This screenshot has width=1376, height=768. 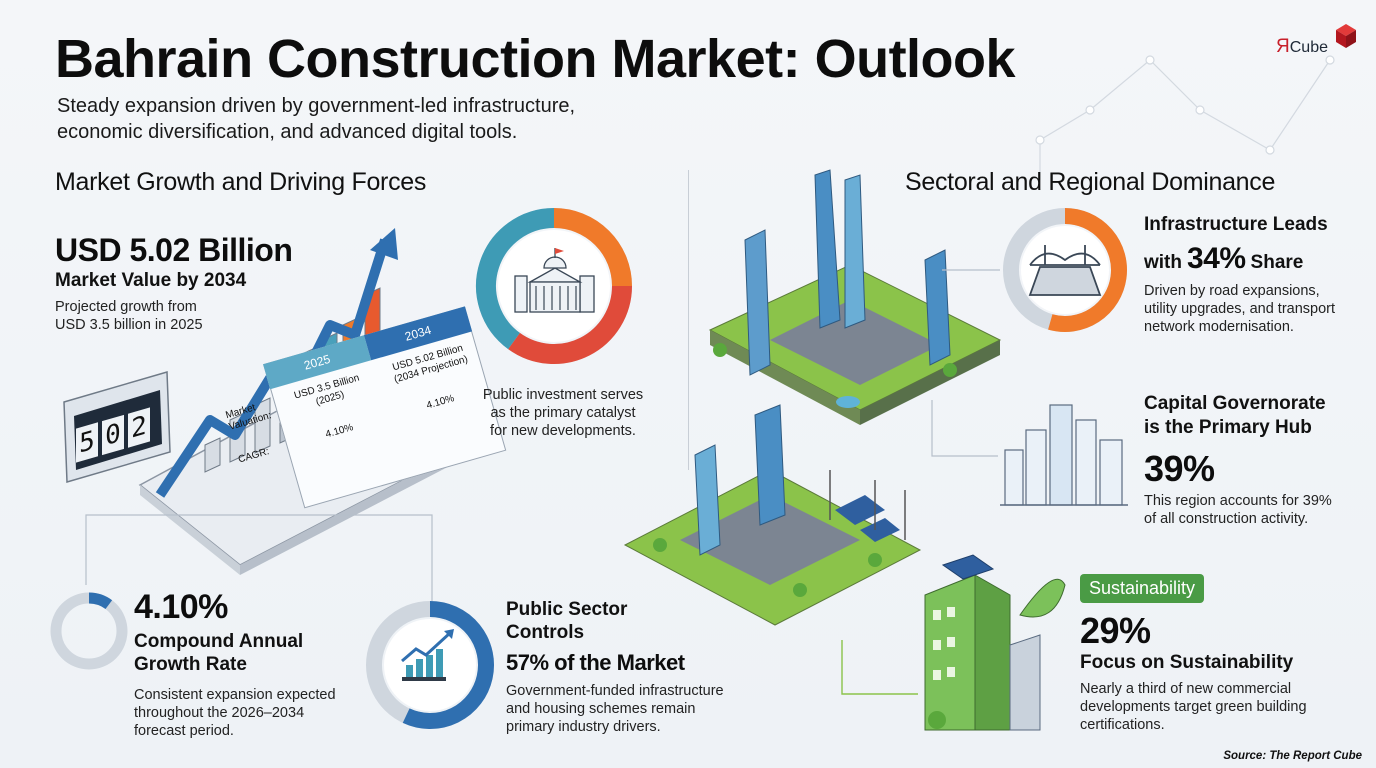 I want to click on page-title: Bahrain Construction Market: Outlook, so click(x=535, y=59).